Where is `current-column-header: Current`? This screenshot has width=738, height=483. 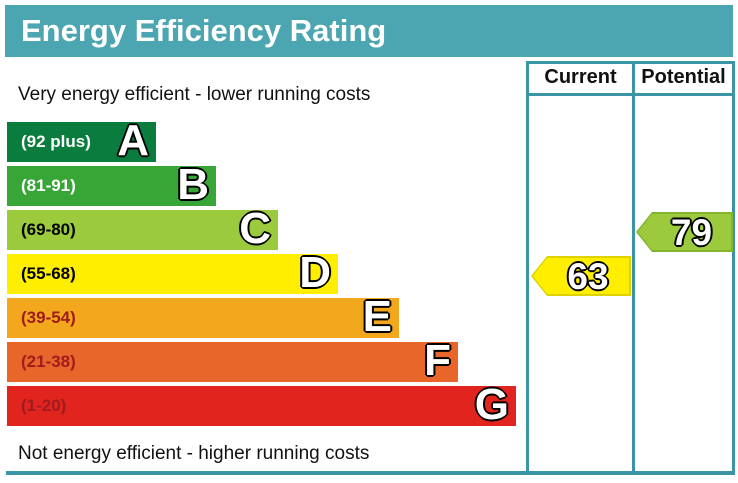 current-column-header: Current is located at coordinates (580, 77).